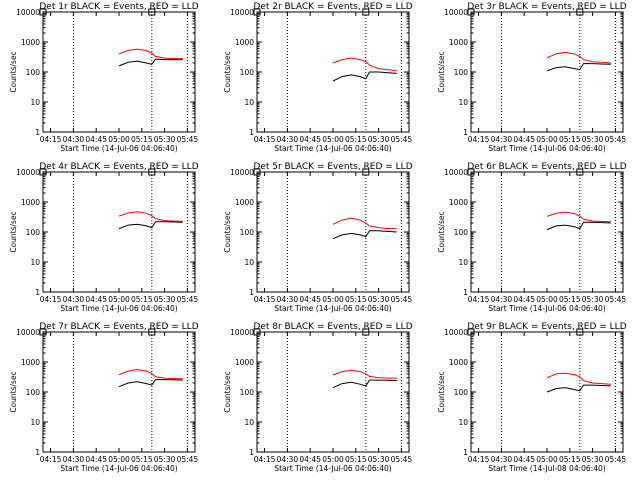  What do you see at coordinates (332, 327) in the screenshot?
I see `chart-title: Det 8r BLACK = Events, RED = LLD` at bounding box center [332, 327].